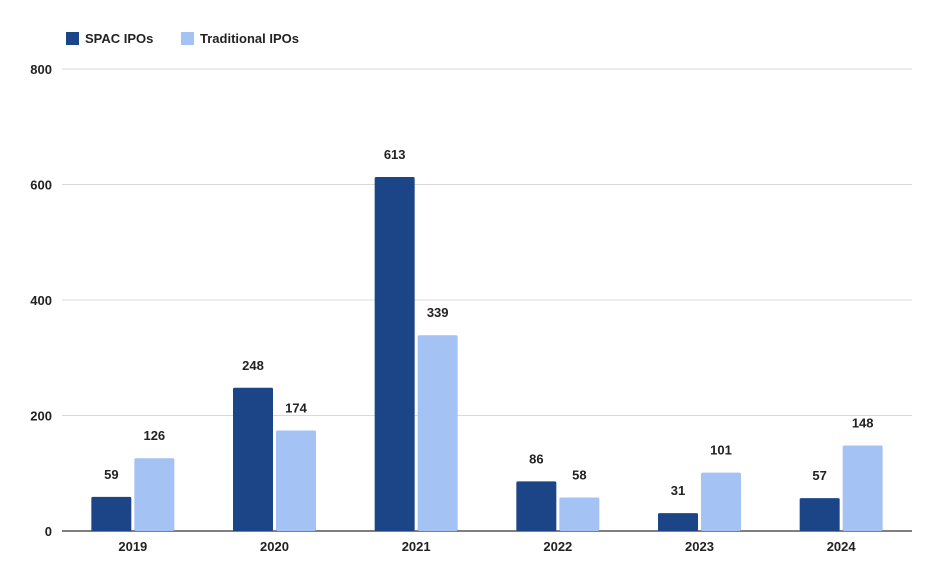  I want to click on x-tick-label: 2023, so click(699, 546).